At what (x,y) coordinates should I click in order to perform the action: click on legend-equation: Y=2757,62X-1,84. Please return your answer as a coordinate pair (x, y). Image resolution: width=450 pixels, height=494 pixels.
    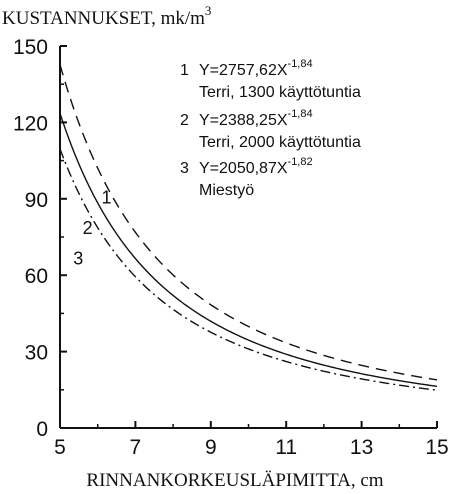
    Looking at the image, I should click on (256, 68).